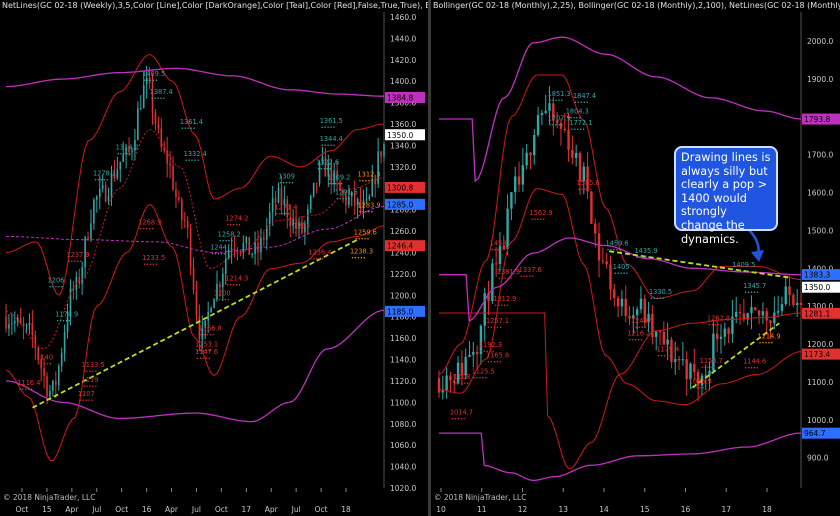 Image resolution: width=840 pixels, height=516 pixels. Describe the element at coordinates (504, 299) in the screenshot. I see `price-label: 1312.9` at that location.